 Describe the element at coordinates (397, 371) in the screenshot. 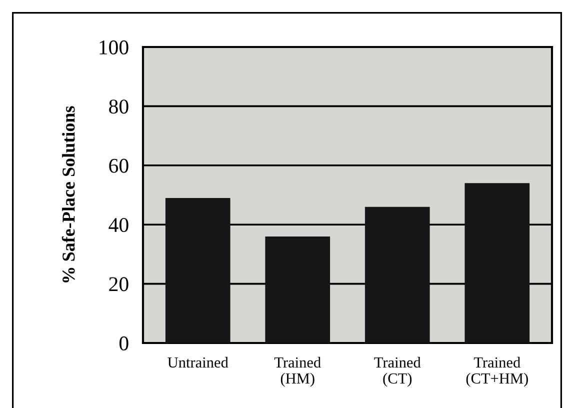

I see `x-tick-label: Trained (CT)` at that location.